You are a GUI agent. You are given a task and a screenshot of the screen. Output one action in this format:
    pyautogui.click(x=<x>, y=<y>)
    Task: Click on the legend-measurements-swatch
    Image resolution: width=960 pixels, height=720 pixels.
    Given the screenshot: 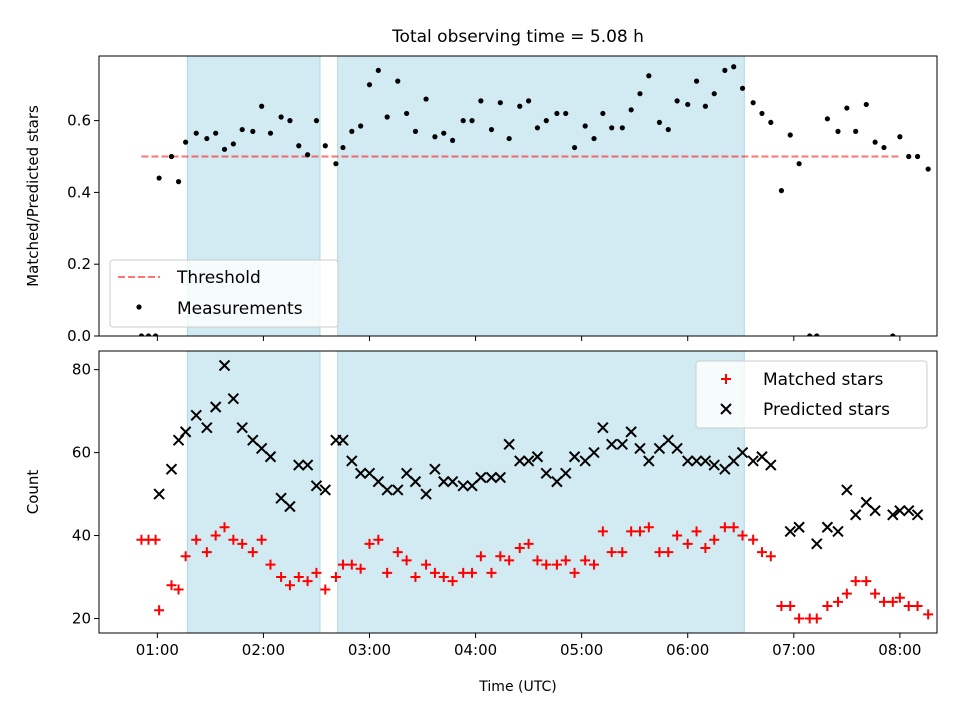 What is the action you would take?
    pyautogui.click(x=139, y=307)
    